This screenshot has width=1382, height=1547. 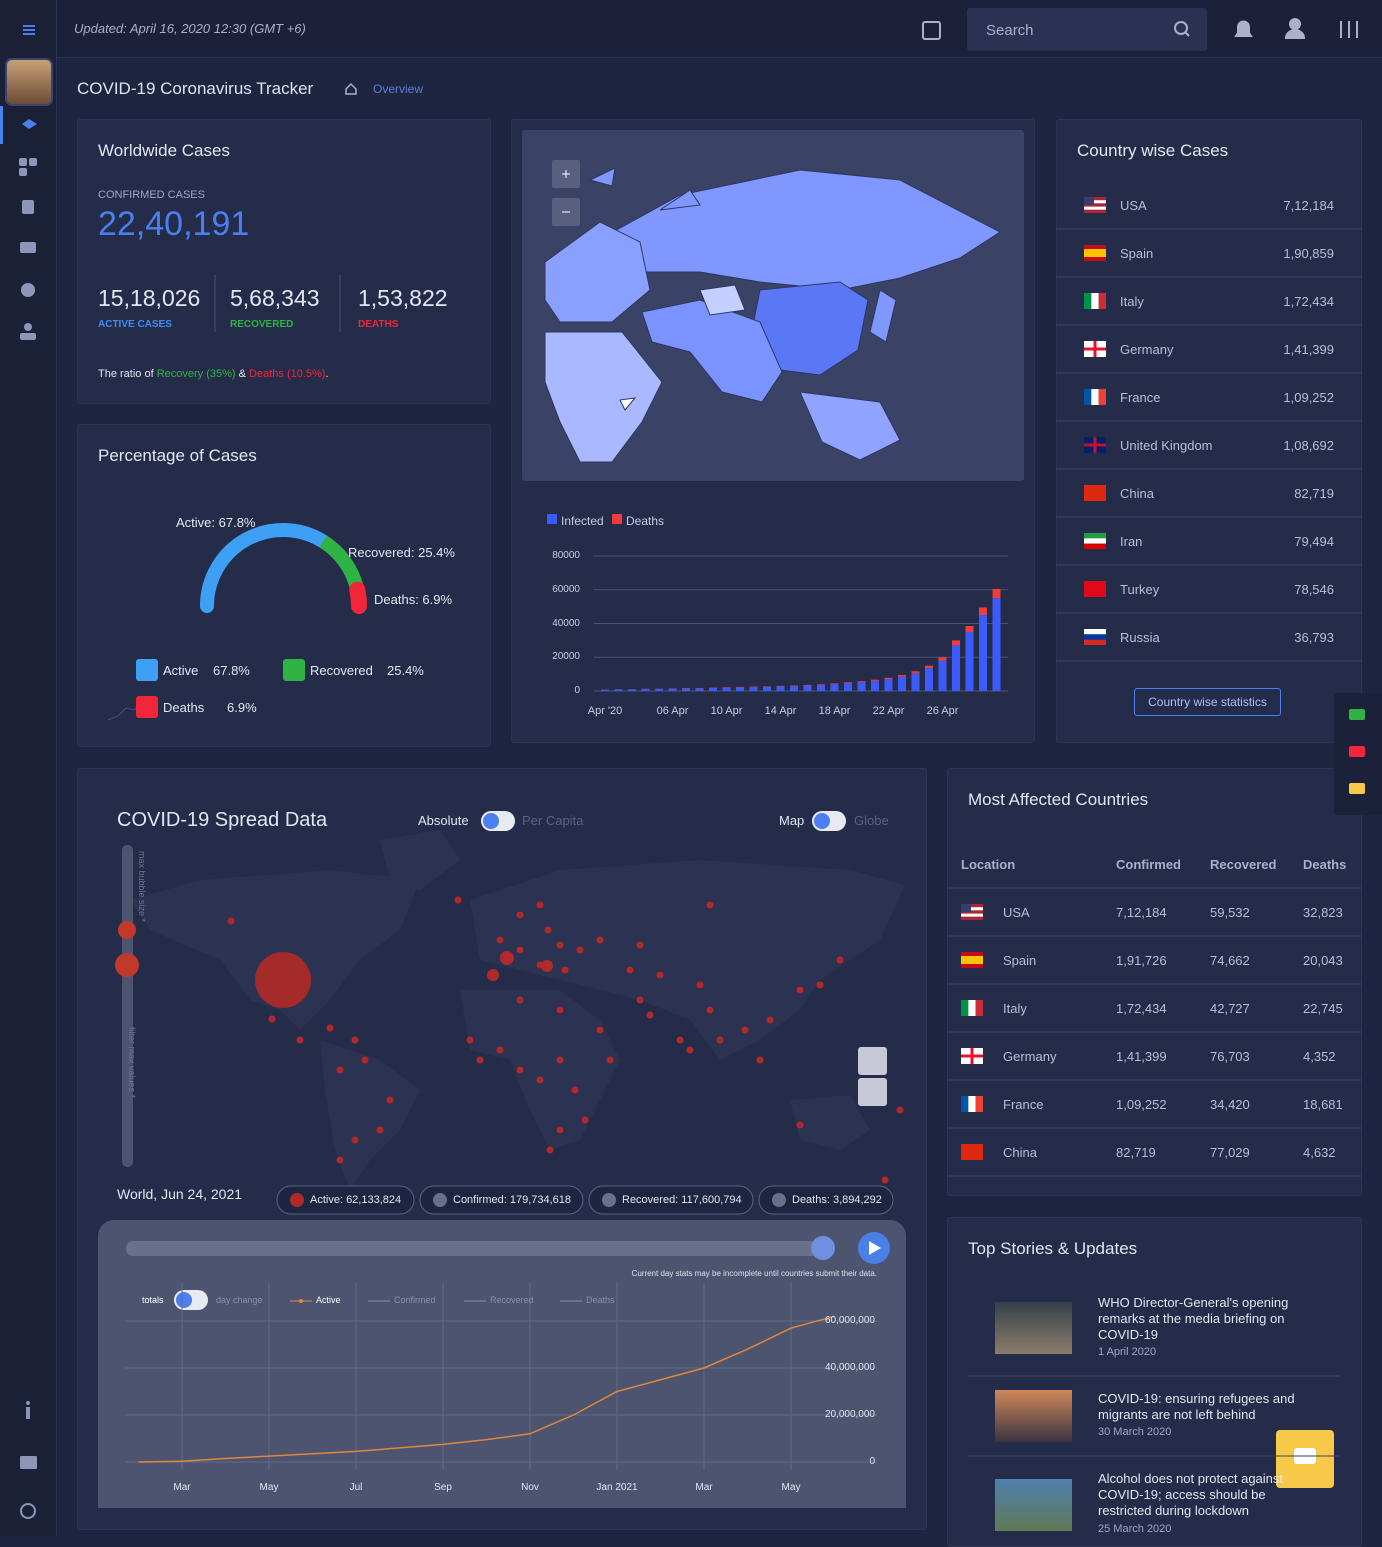 What do you see at coordinates (889, 711) in the screenshot?
I see `x-tick-label: 22 Apr` at bounding box center [889, 711].